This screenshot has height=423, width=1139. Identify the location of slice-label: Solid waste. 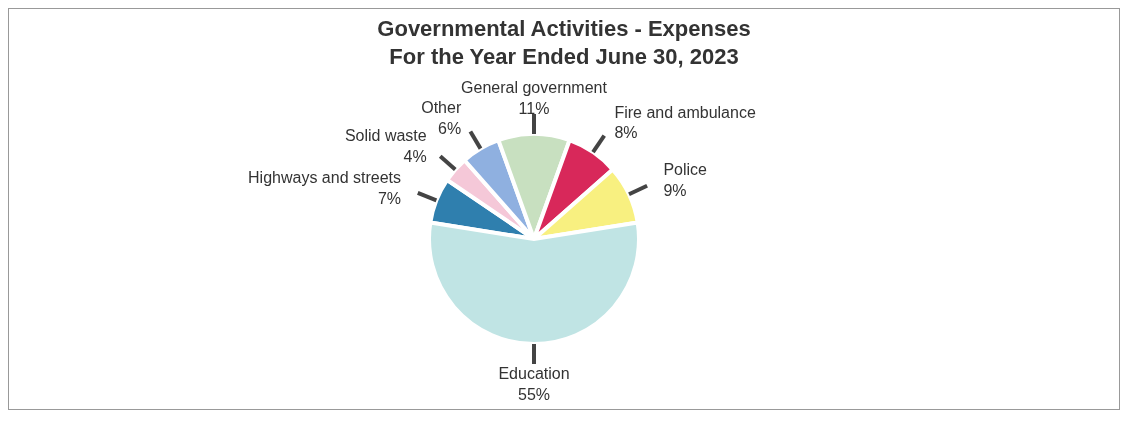
(385, 136).